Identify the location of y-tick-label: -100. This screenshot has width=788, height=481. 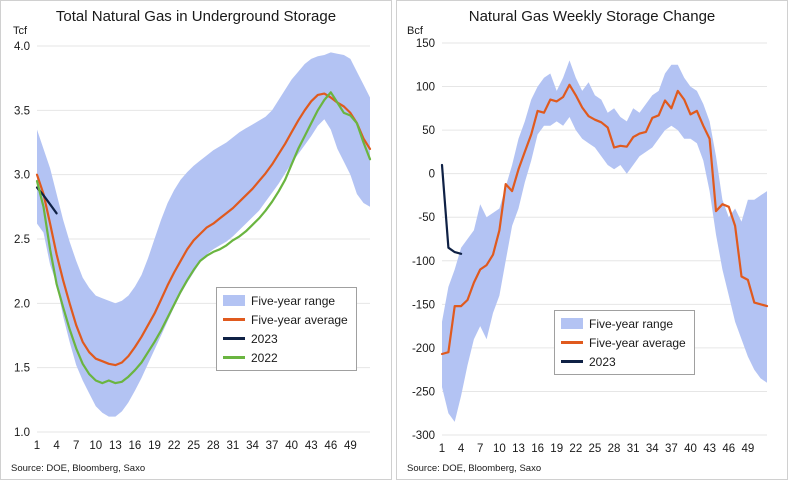
(423, 262).